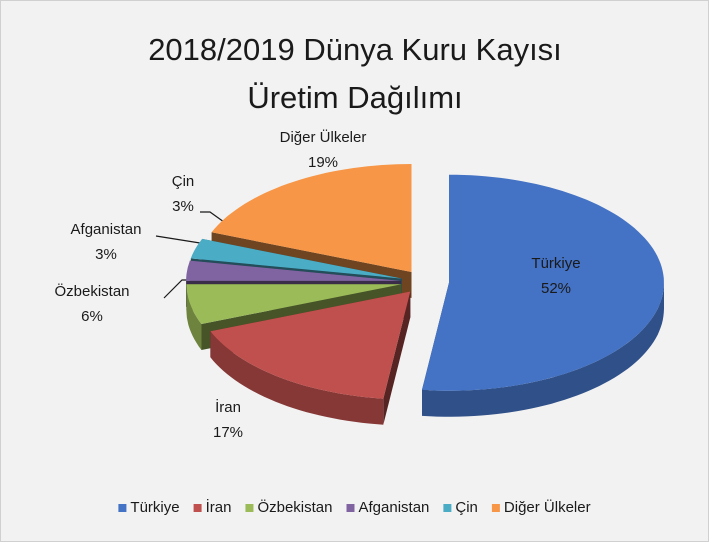 Image resolution: width=709 pixels, height=542 pixels. I want to click on slice-wall, so click(397, 358).